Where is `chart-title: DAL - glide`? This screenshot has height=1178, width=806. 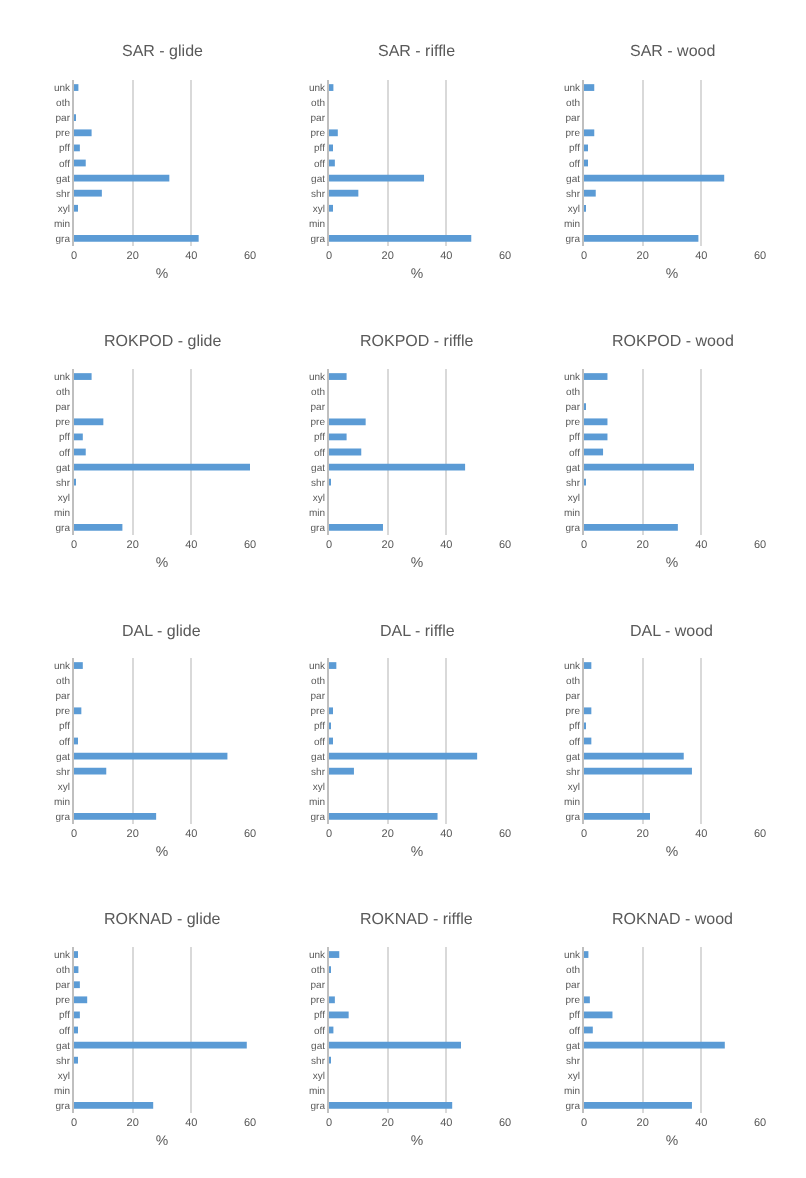 chart-title: DAL - glide is located at coordinates (162, 631).